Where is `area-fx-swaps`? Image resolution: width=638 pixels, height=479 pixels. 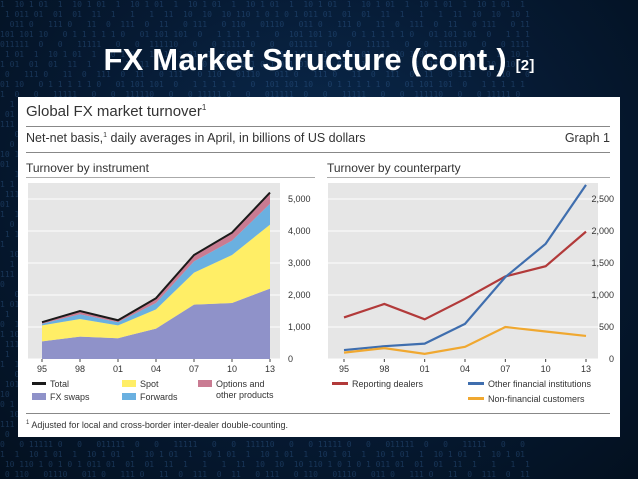 area-fx-swaps is located at coordinates (156, 323).